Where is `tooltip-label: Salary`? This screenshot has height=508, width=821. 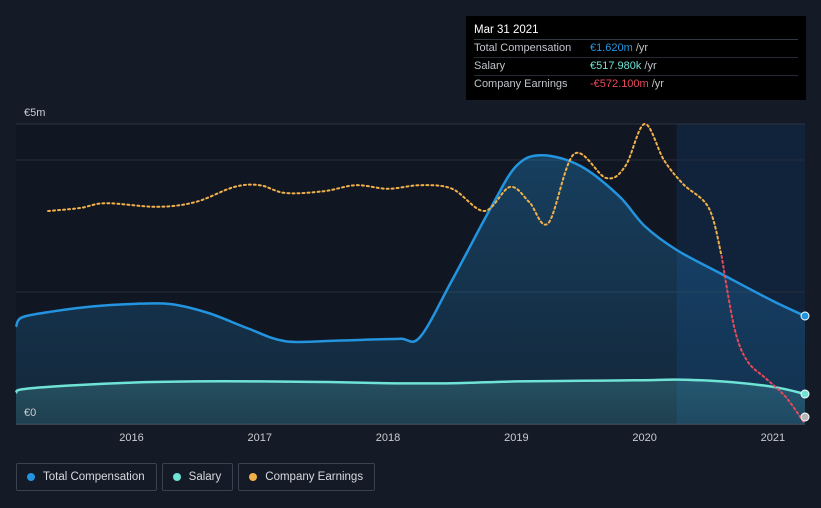 tooltip-label: Salary is located at coordinates (490, 66).